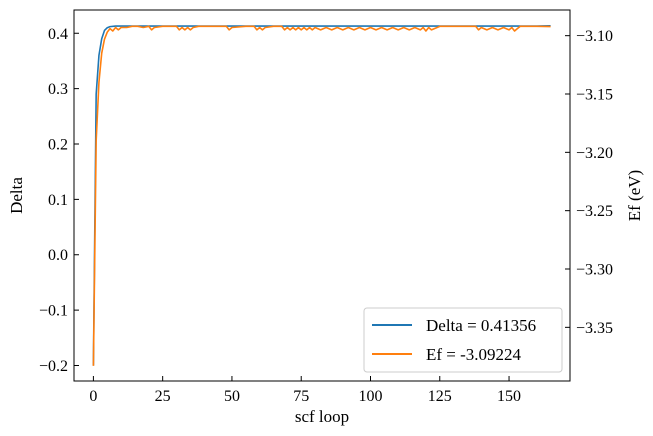  What do you see at coordinates (58, 145) in the screenshot?
I see `y-tick-label-left: 0.2` at bounding box center [58, 145].